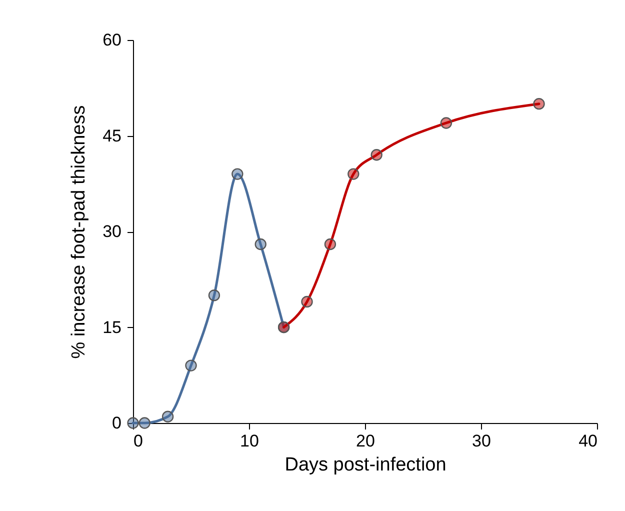  What do you see at coordinates (112, 327) in the screenshot?
I see `y-tick-label: 15` at bounding box center [112, 327].